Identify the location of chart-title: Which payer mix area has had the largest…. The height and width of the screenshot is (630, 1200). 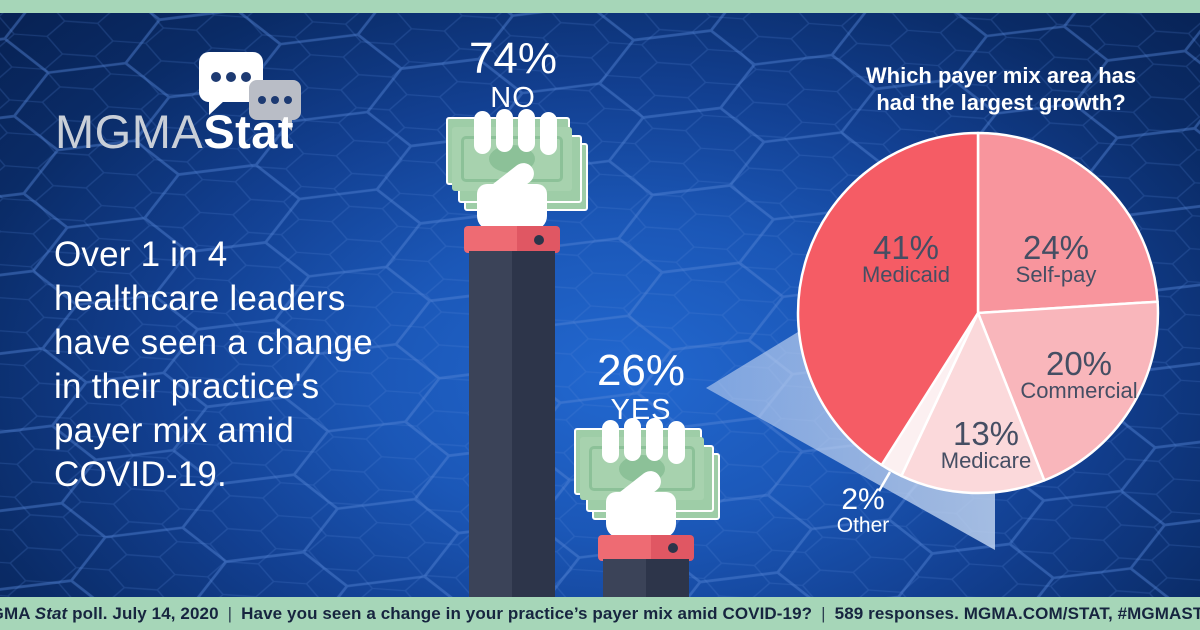
(1001, 89).